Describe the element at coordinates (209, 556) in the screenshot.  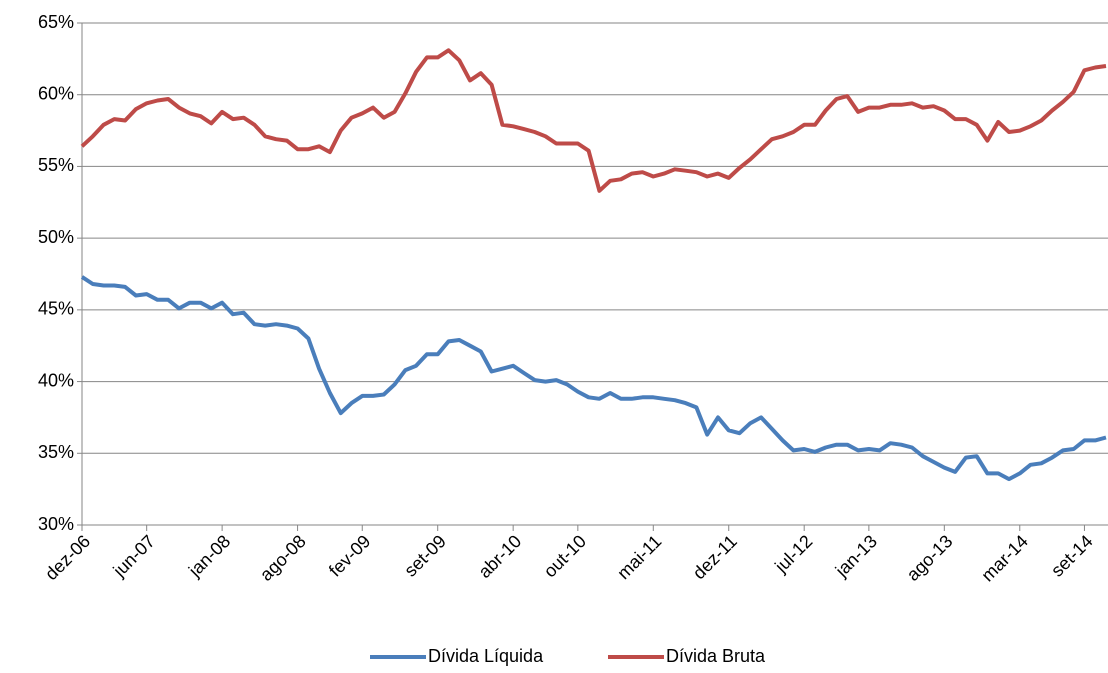
I see `x-tick-label: jan-08` at that location.